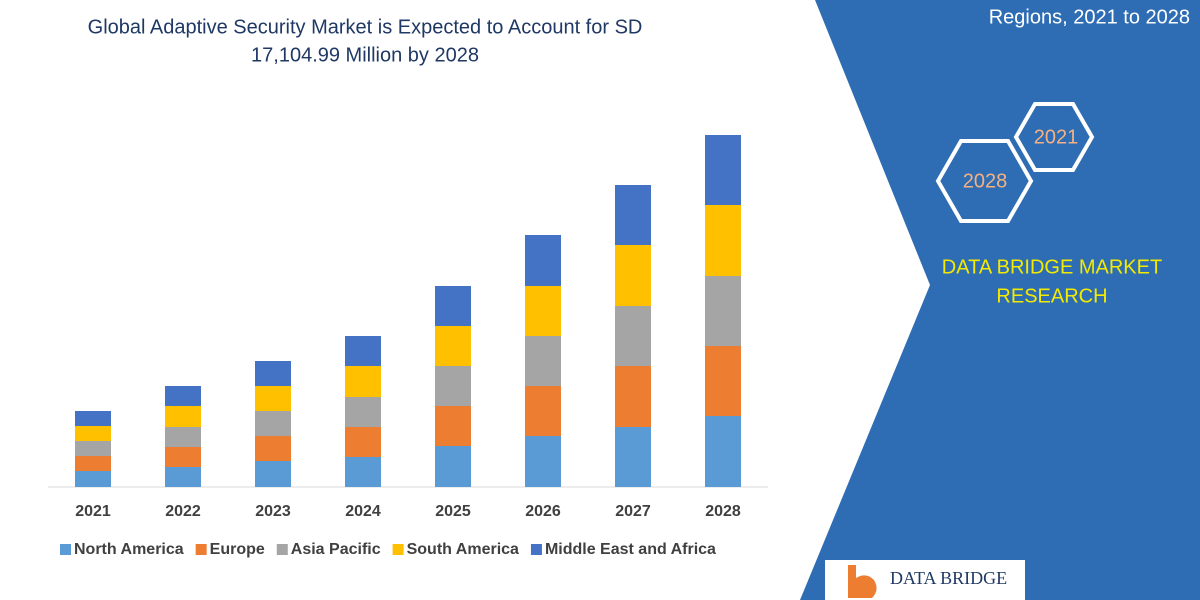  Describe the element at coordinates (93, 511) in the screenshot. I see `x-tick-label: 2021` at that location.